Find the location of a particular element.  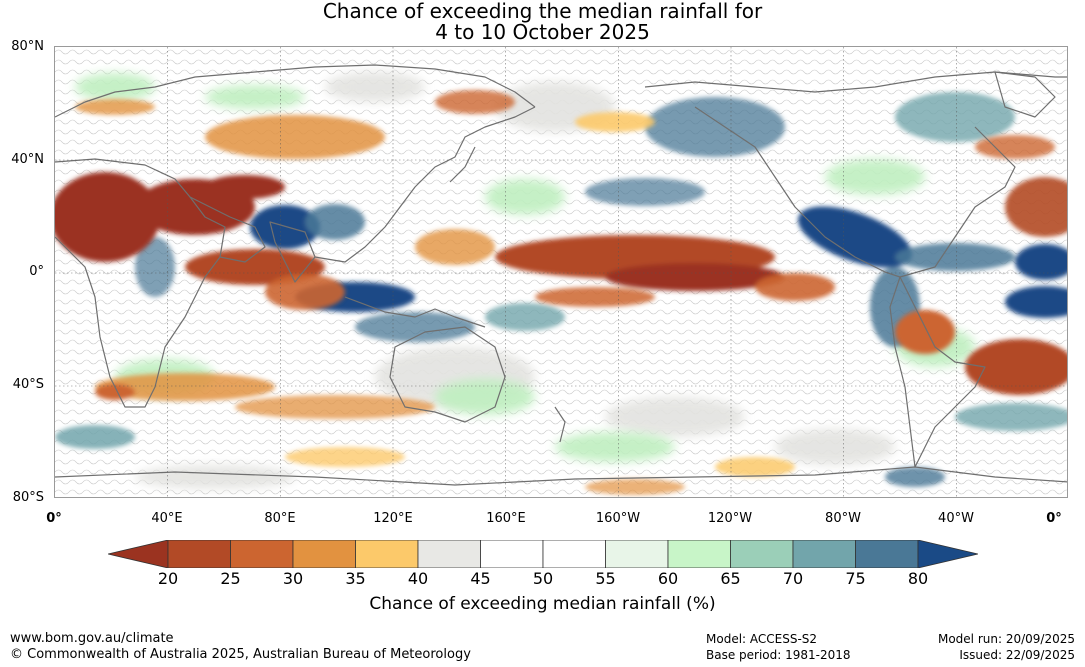

footer-model-run: Model run: 20/09/2025 is located at coordinates (1006, 639).